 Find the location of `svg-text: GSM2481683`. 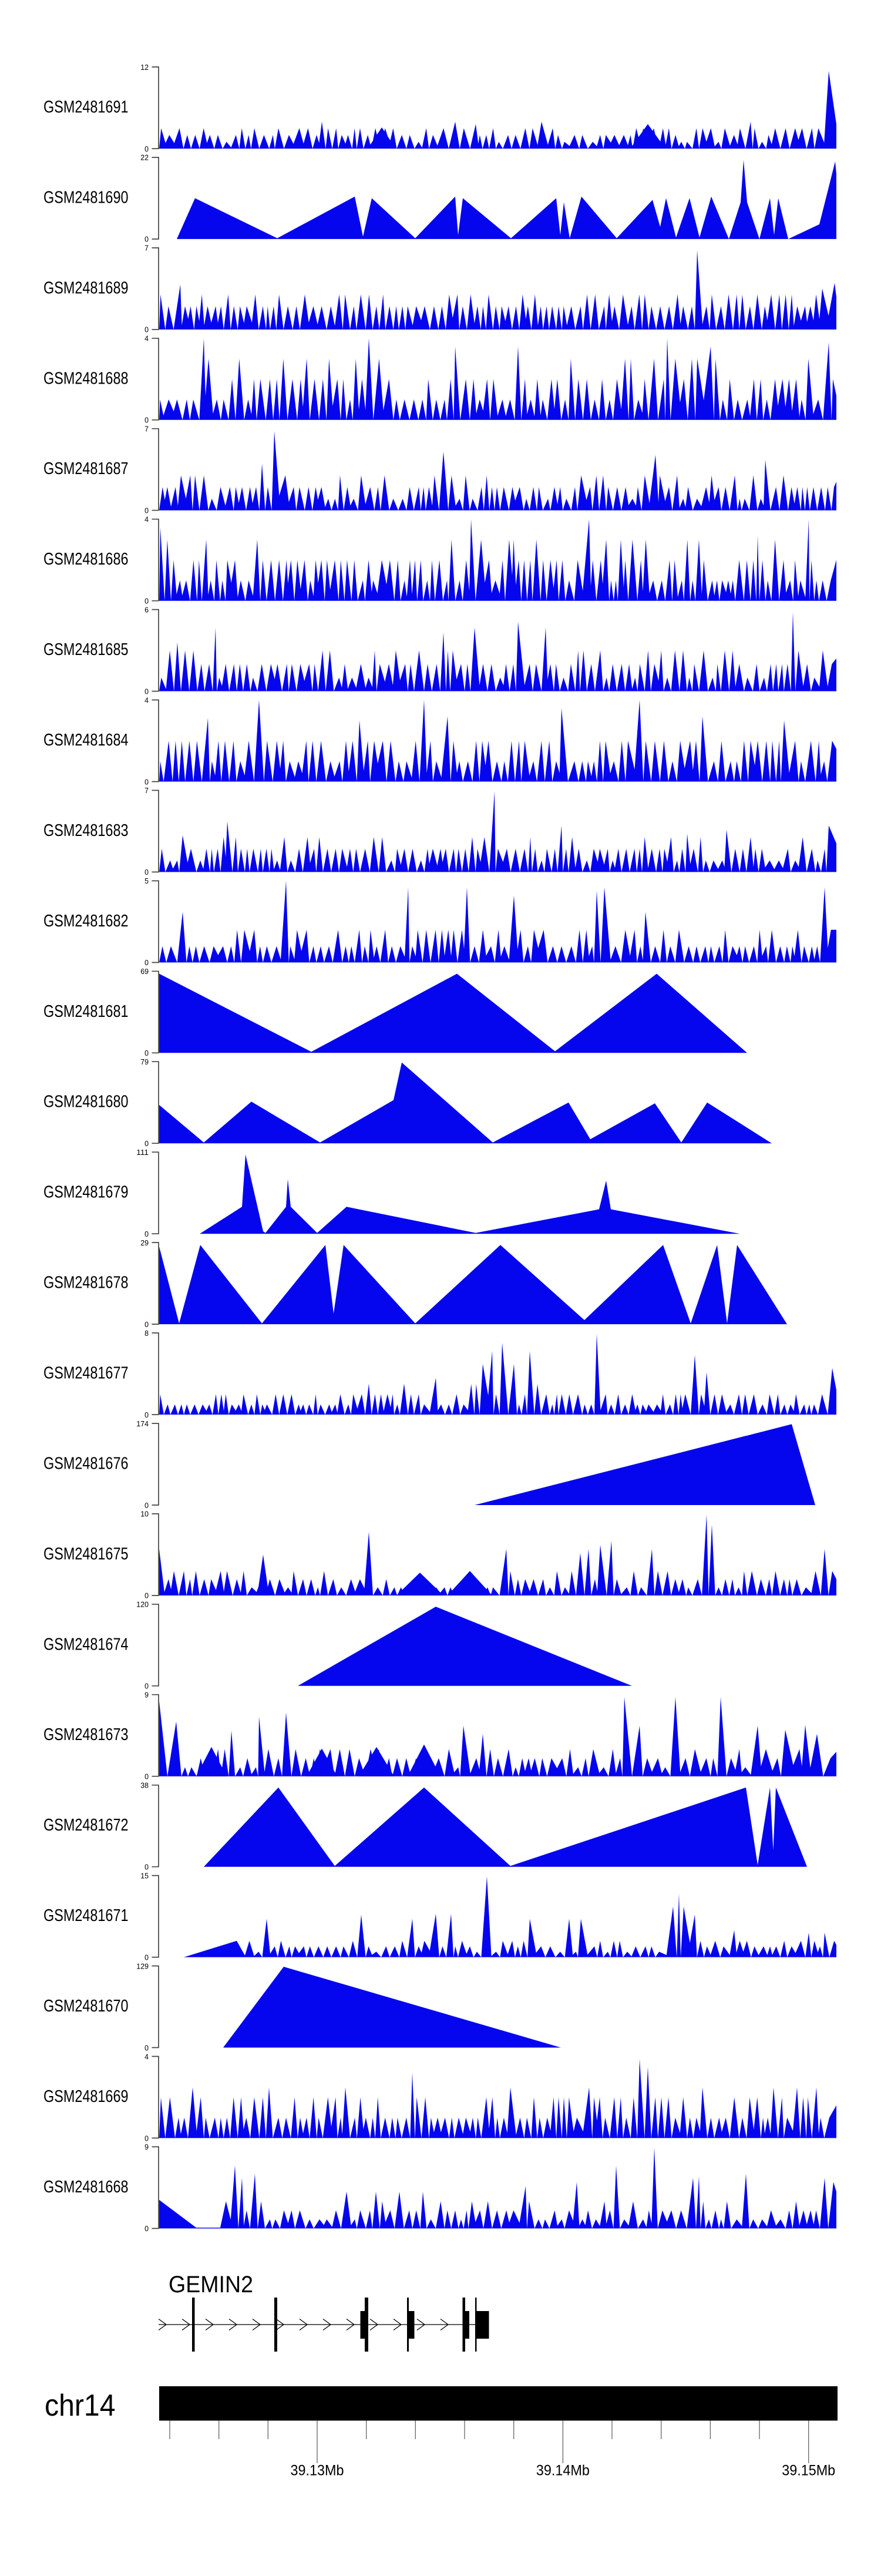

svg-text: GSM2481683 is located at coordinates (86, 831).